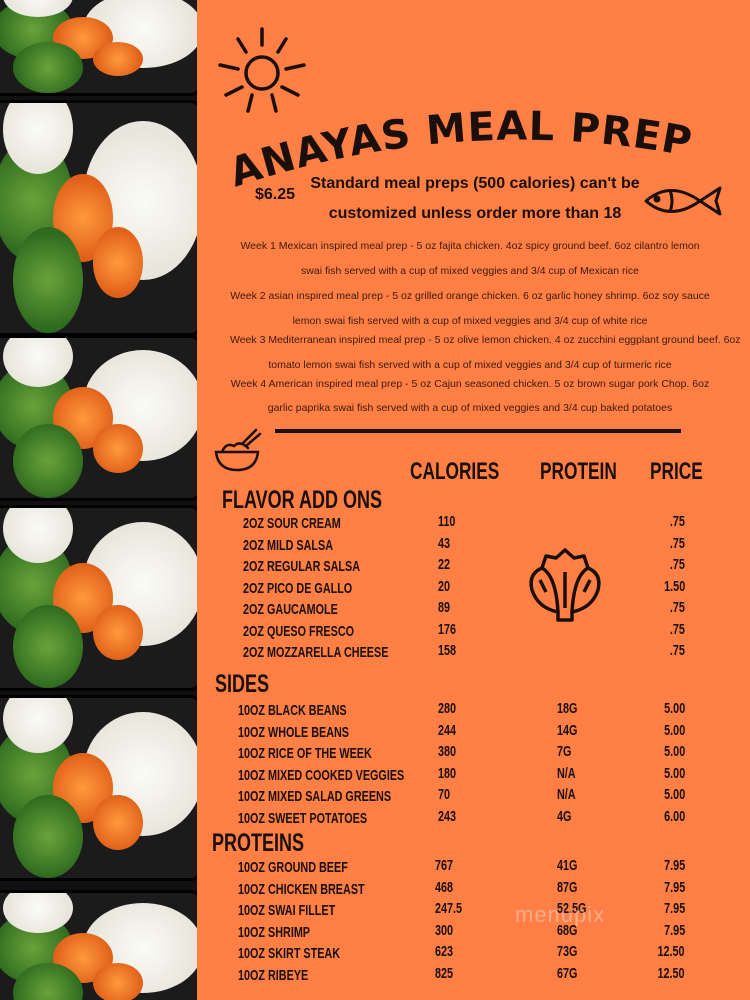 The height and width of the screenshot is (1000, 750). I want to click on item-calories: 180, so click(450, 773).